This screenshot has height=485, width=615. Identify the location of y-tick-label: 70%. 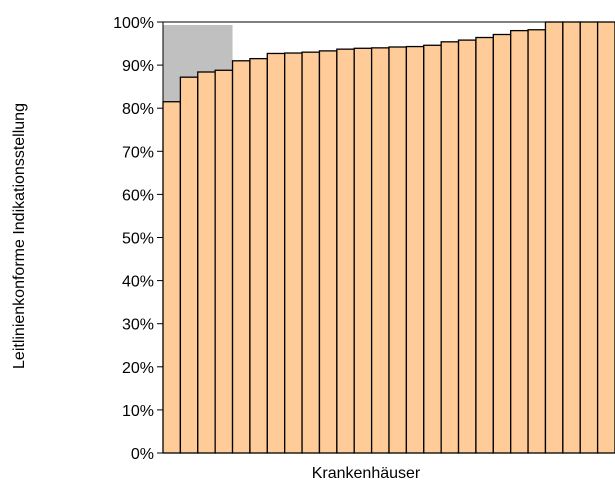
(138, 152).